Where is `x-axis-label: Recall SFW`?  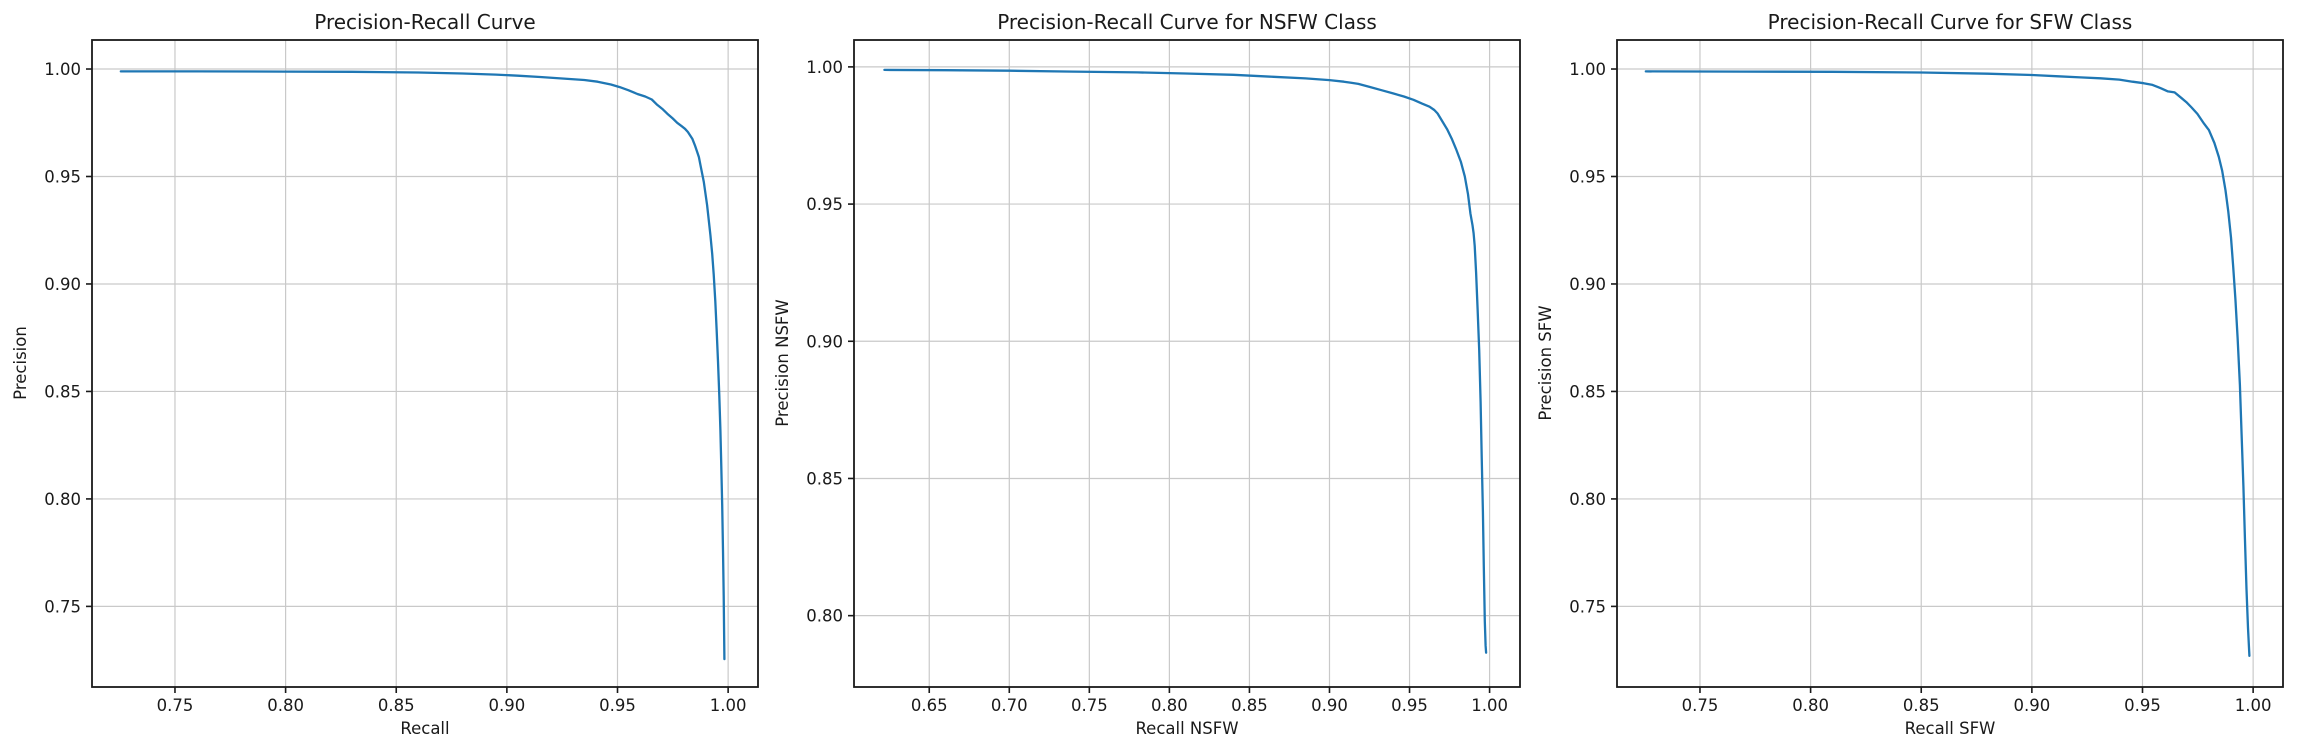
x-axis-label: Recall SFW is located at coordinates (1950, 728).